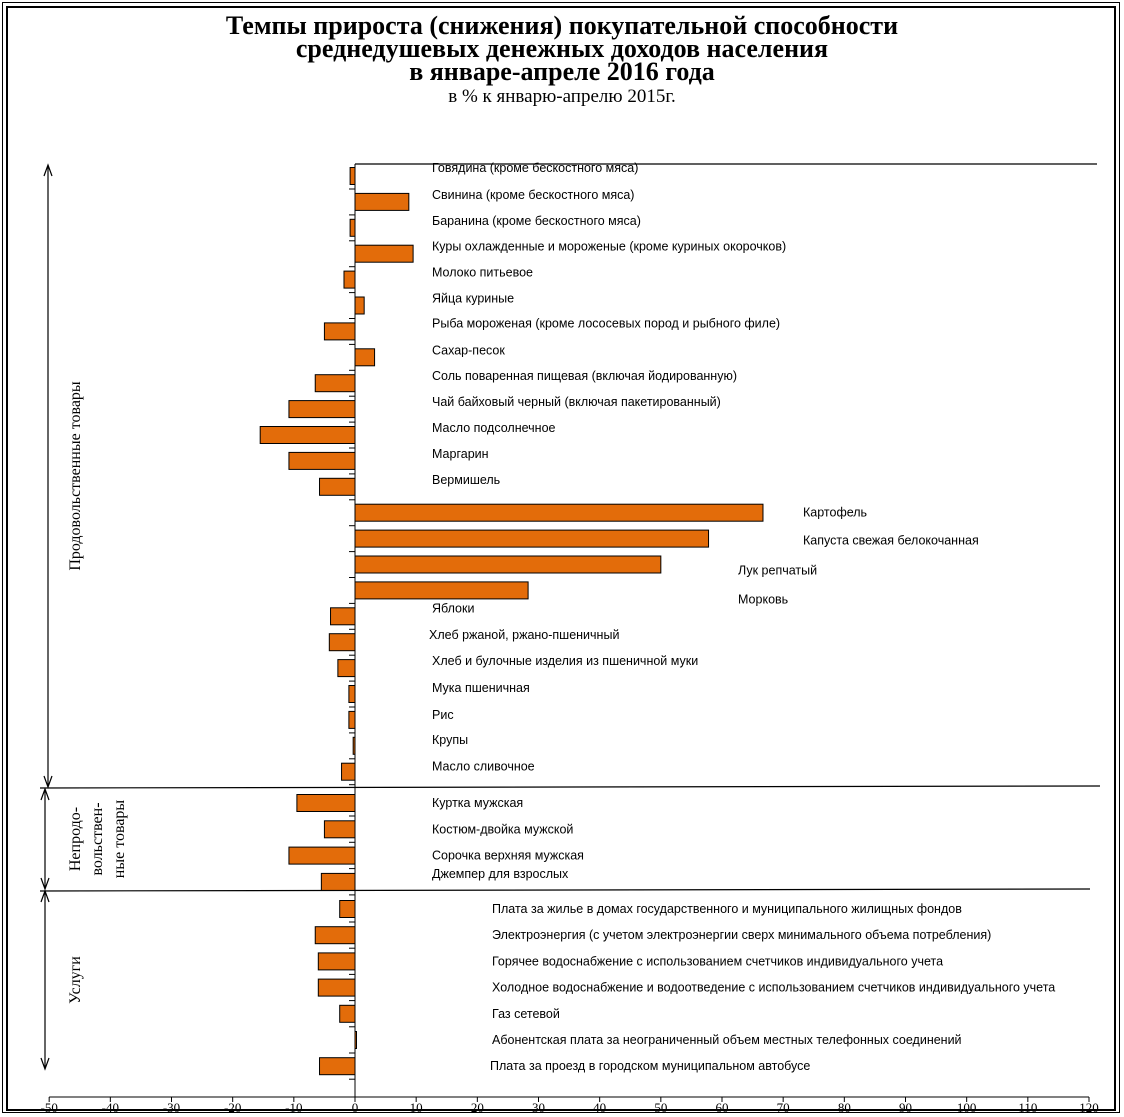 This screenshot has height=1117, width=1124. What do you see at coordinates (502, 829) in the screenshot?
I see `bar-label: Костюм-двойка мужской` at bounding box center [502, 829].